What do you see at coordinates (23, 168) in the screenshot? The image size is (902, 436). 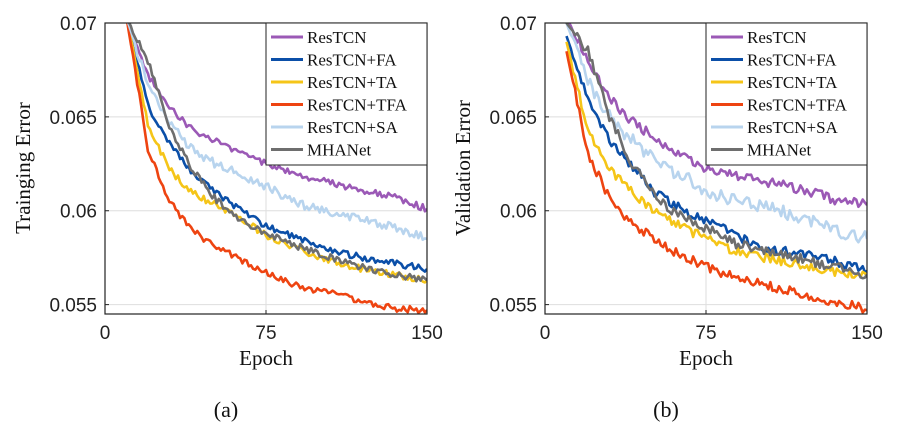 I see `y-axis-label: Trainging Error` at bounding box center [23, 168].